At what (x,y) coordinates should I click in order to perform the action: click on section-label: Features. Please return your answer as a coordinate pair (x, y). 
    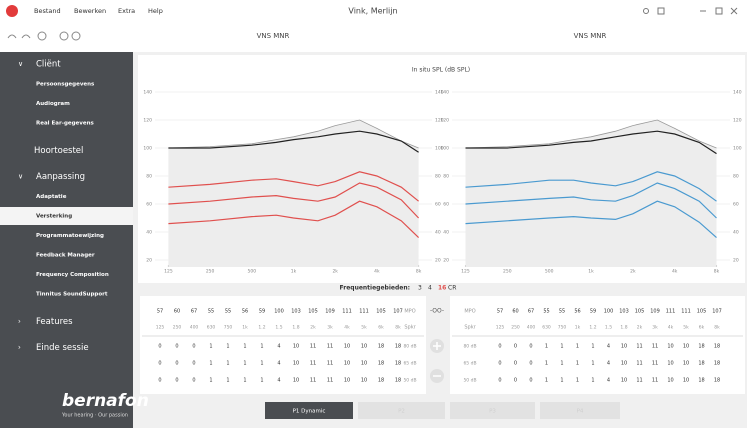
    Looking at the image, I should click on (54, 322).